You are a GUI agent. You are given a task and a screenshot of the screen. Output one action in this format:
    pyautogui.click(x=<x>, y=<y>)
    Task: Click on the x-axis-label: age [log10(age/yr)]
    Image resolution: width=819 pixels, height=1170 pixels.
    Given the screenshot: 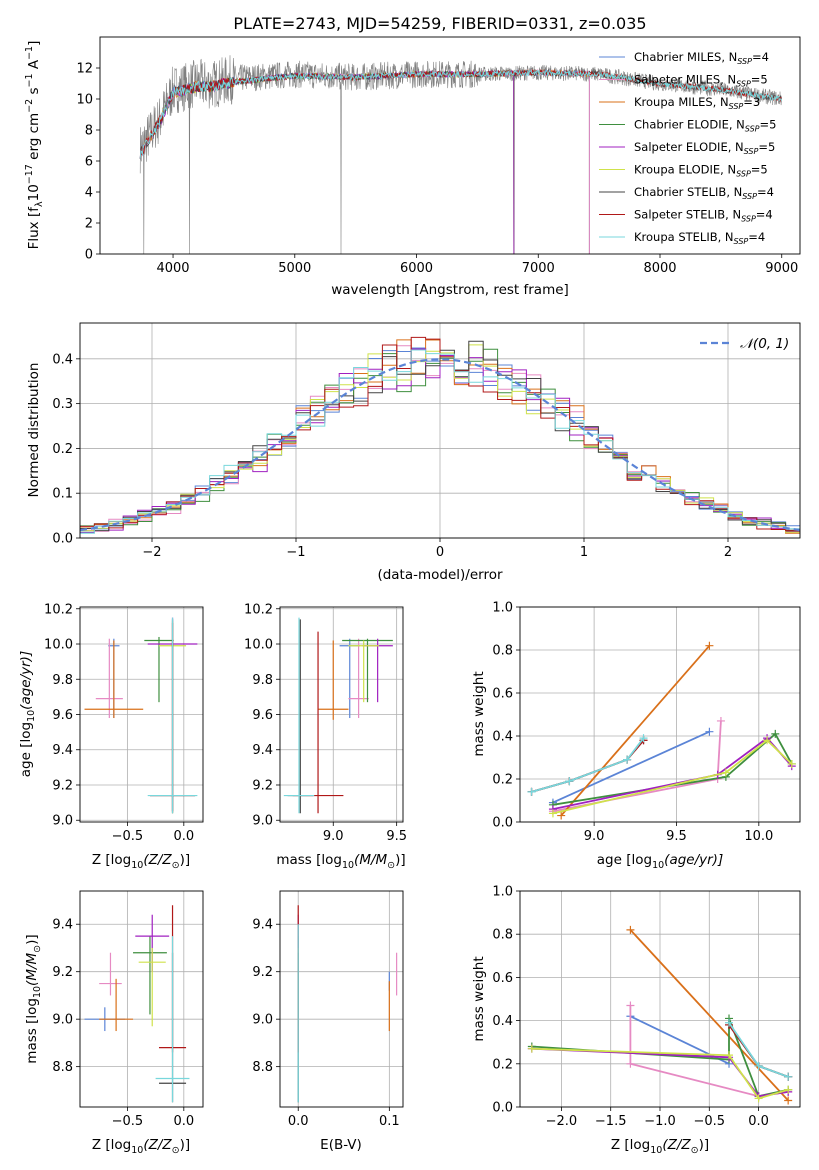 What is the action you would take?
    pyautogui.click(x=660, y=861)
    